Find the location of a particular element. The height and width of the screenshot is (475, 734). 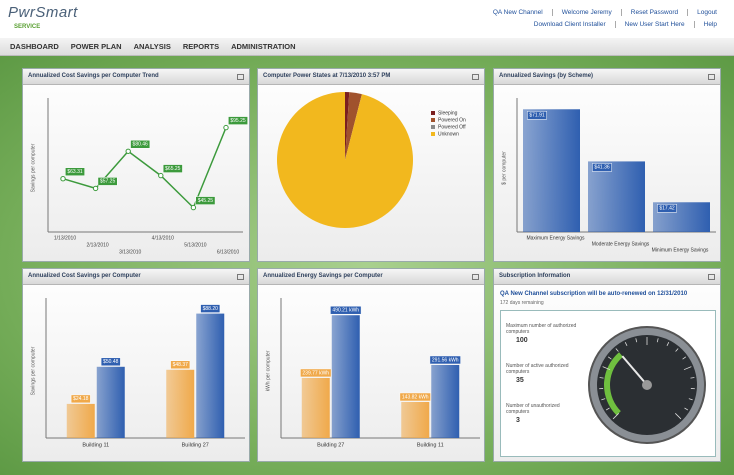

nav-item: REPORTS is located at coordinates (201, 46).